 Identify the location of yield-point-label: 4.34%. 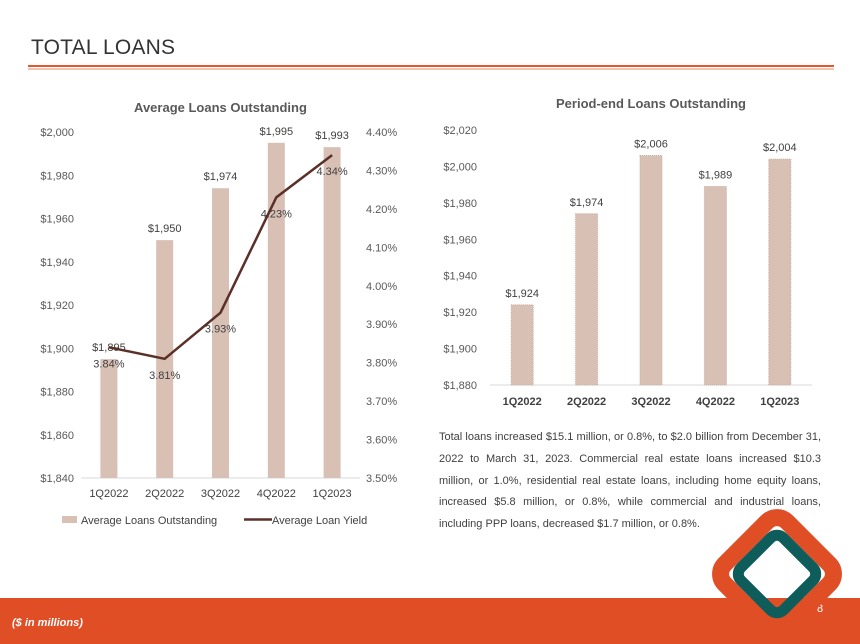
(331, 172).